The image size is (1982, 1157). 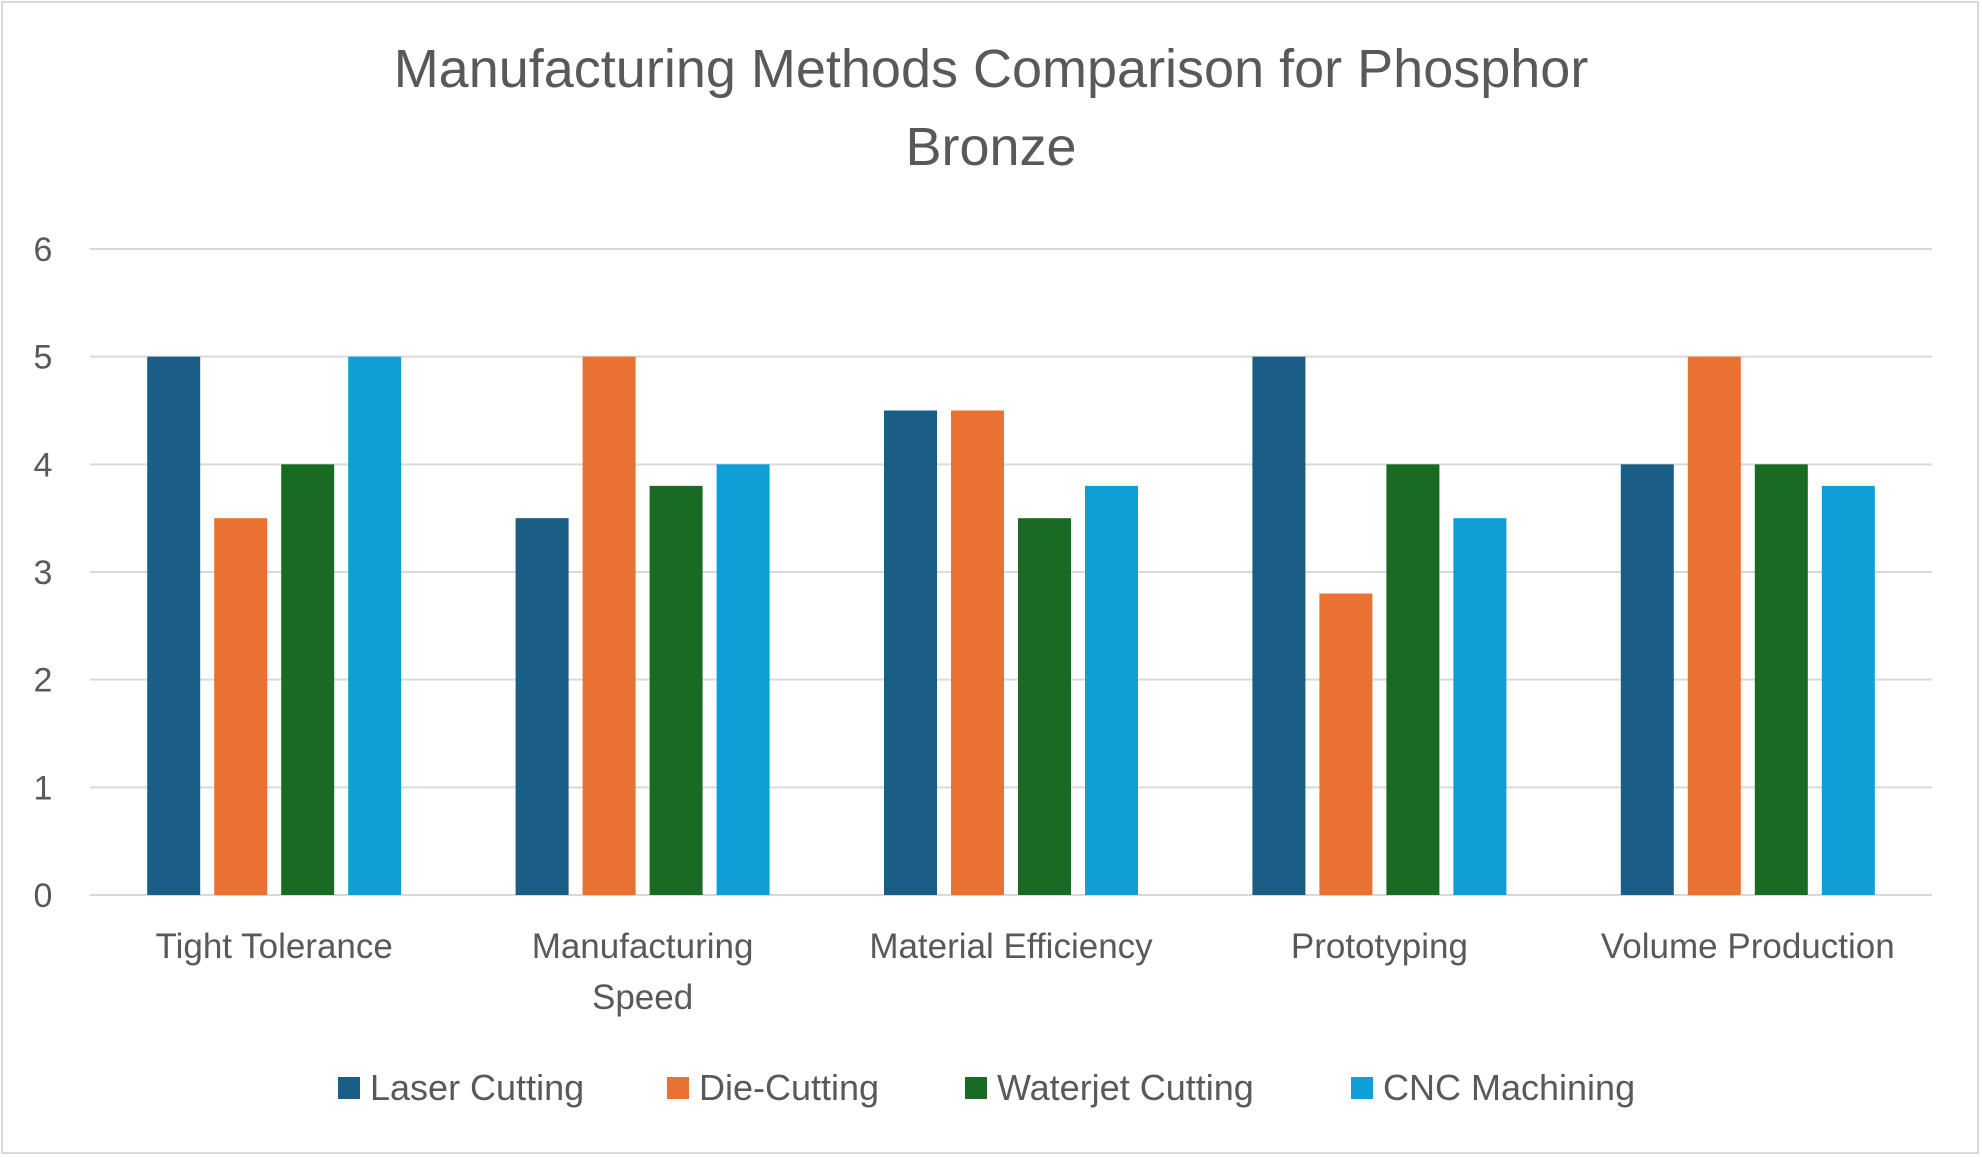 What do you see at coordinates (1011, 946) in the screenshot?
I see `x-tick-label: Material Efficiency` at bounding box center [1011, 946].